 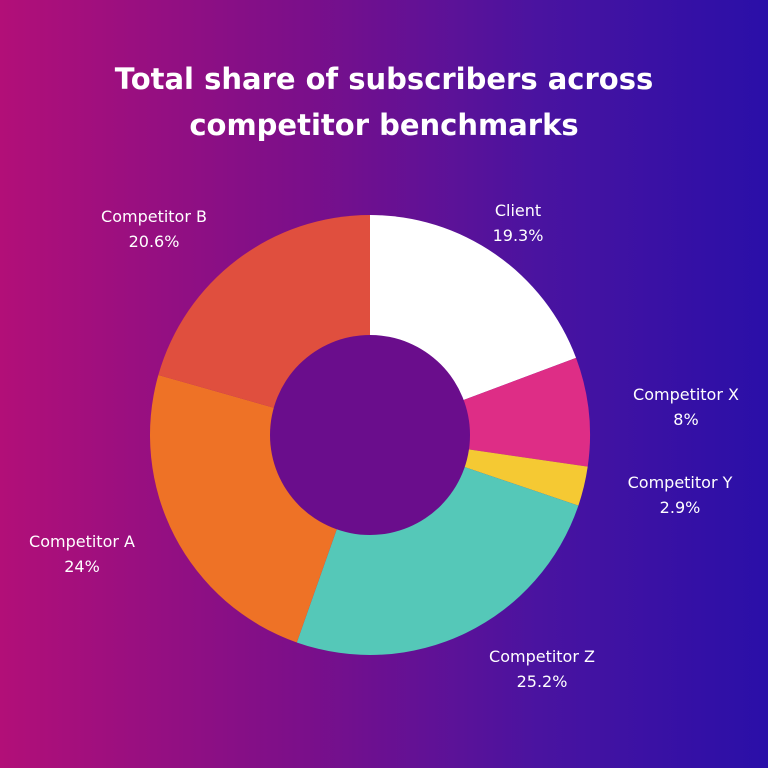 I want to click on label-competitor-y-name: Competitor Y, so click(x=680, y=482).